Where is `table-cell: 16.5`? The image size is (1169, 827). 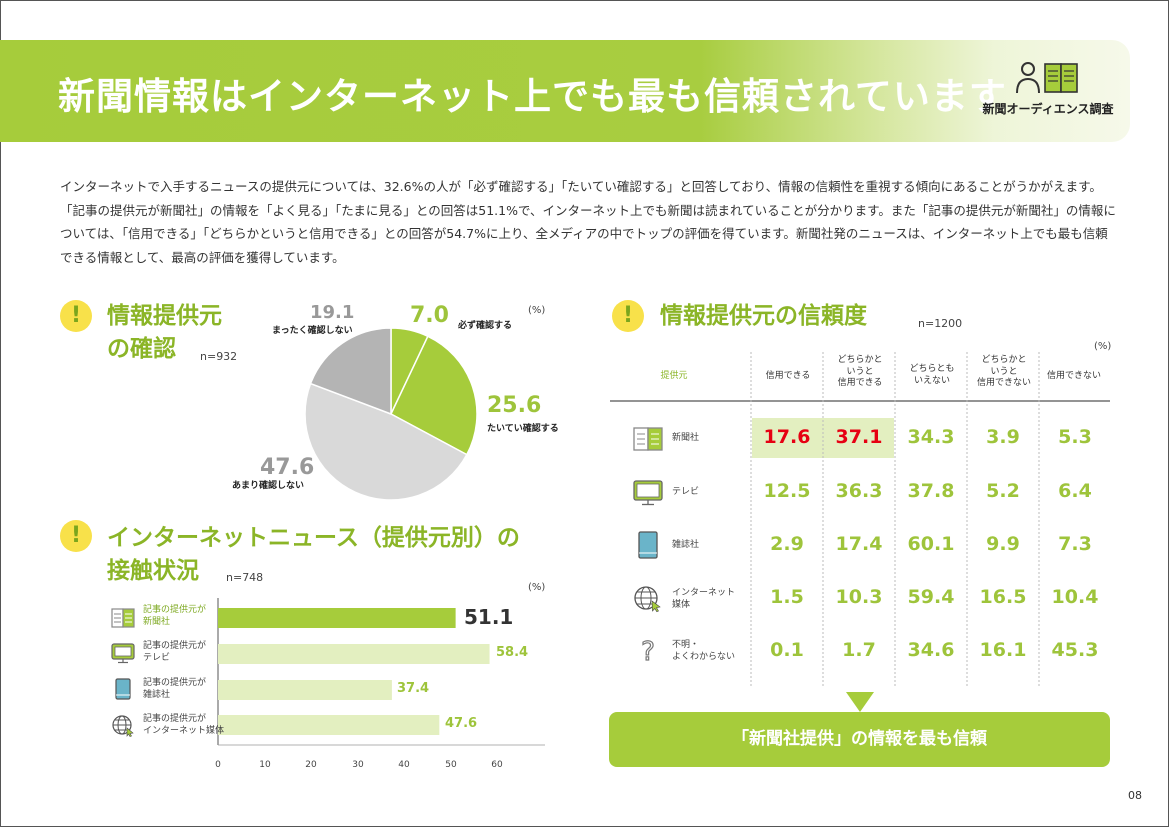
table-cell: 16.5 is located at coordinates (1003, 597).